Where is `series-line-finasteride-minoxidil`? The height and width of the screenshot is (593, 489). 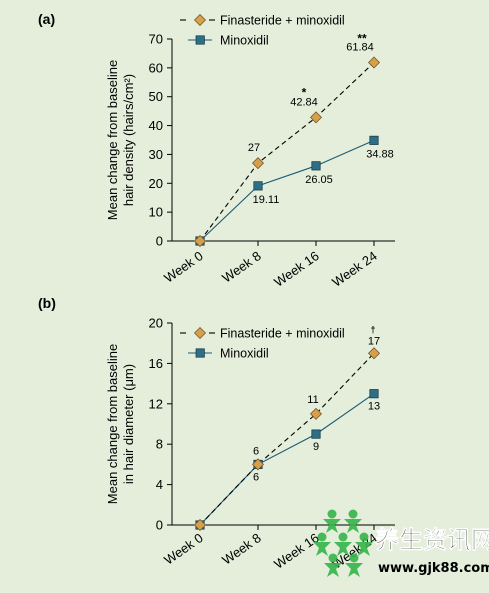 series-line-finasteride-minoxidil is located at coordinates (287, 439).